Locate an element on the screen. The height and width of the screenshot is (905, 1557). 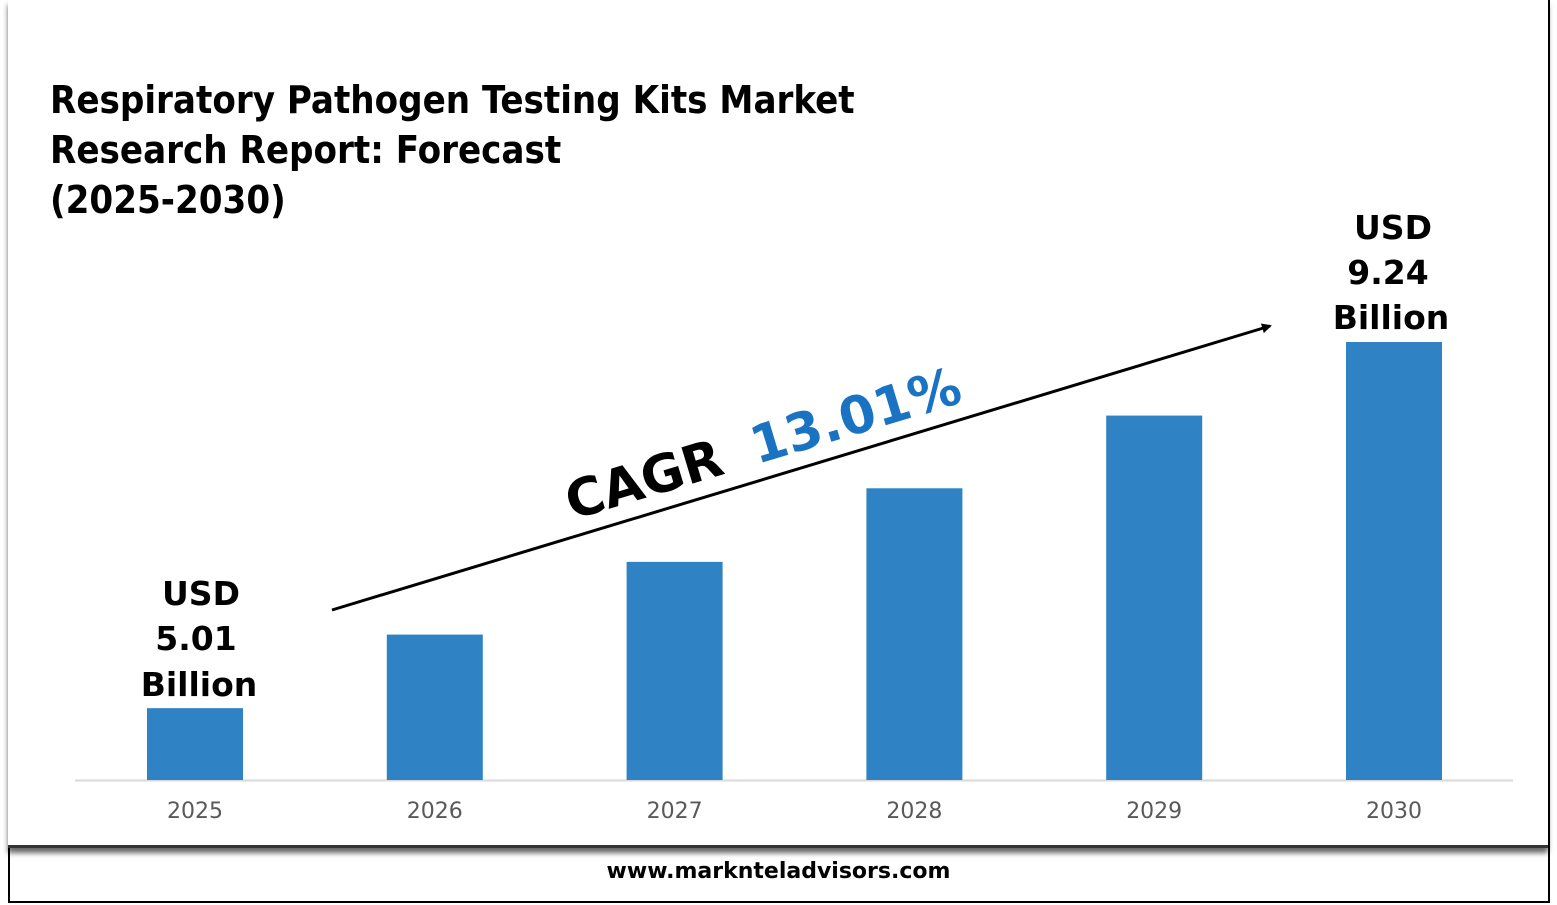
bar-2028 is located at coordinates (914, 634).